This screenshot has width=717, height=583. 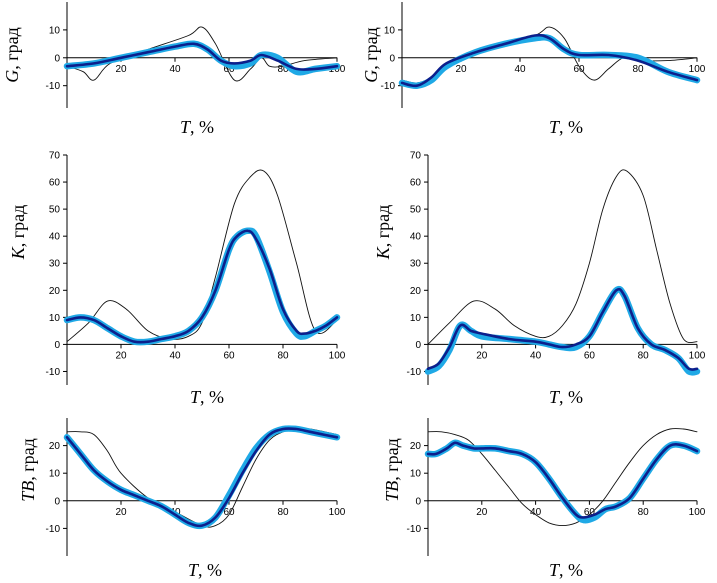 I want to click on ylabel-g-left: G, град, so click(x=12, y=55).